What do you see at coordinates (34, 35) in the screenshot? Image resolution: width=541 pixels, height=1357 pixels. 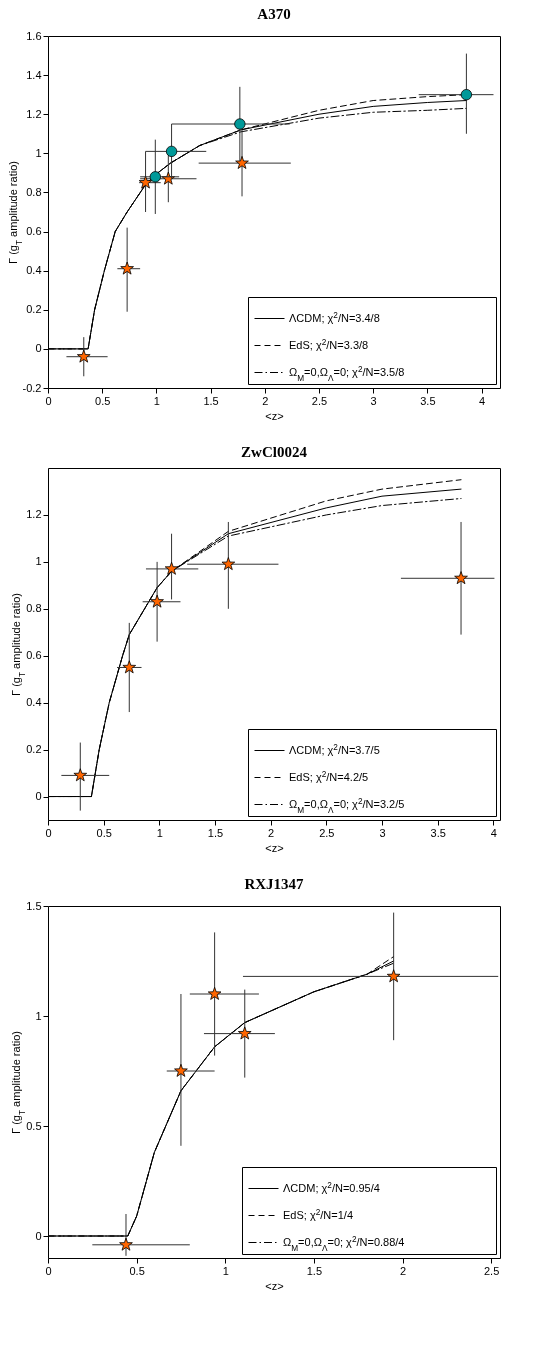 I see `y-tick-label: 1.6` at bounding box center [34, 35].